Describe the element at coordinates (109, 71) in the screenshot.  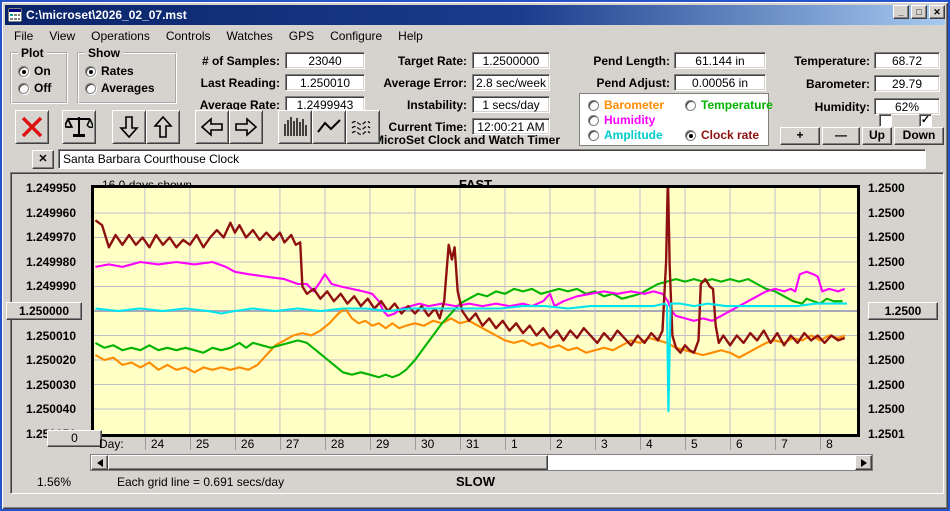
I see `show-rates-radio: Rates` at that location.